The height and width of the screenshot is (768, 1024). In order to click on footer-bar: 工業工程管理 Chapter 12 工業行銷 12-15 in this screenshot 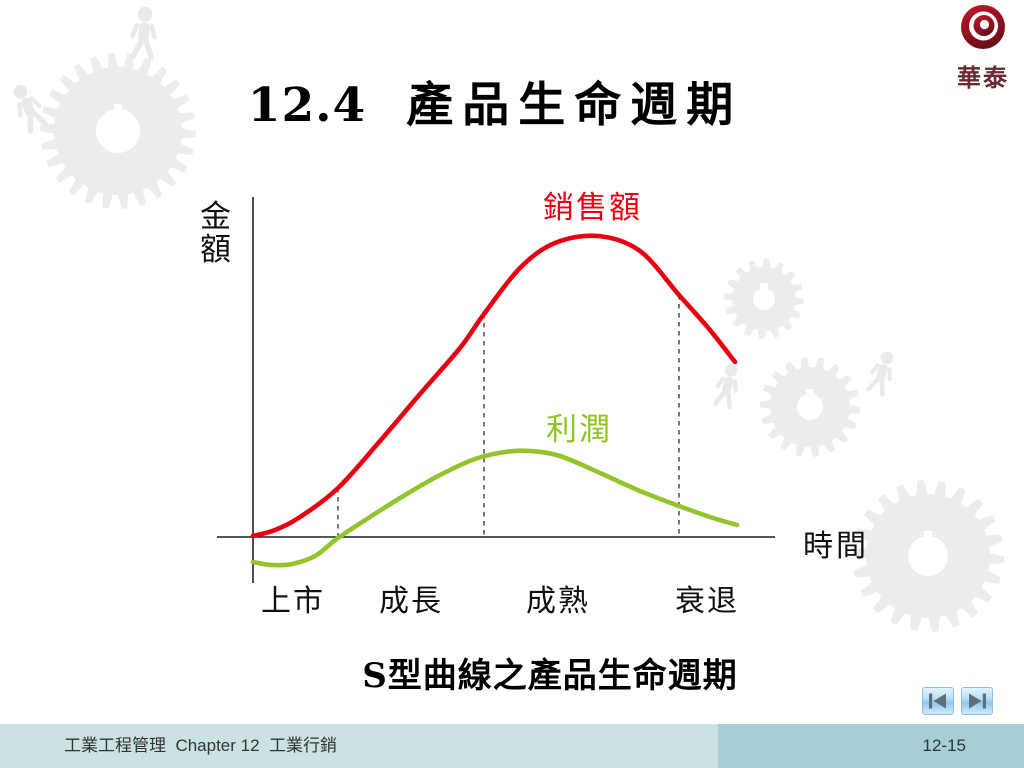, I will do `click(512, 746)`.